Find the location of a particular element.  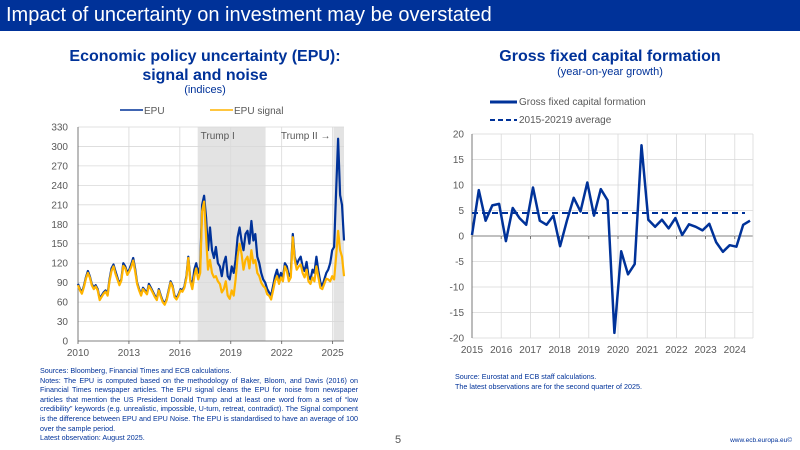

y-tick-label: 240 is located at coordinates (59, 186).